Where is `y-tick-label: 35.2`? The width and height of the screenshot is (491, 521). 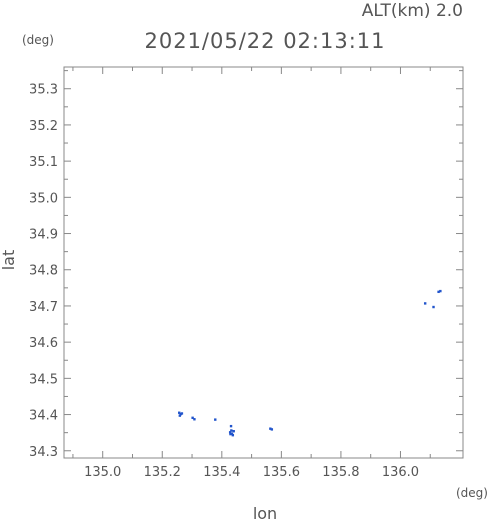
y-tick-label: 35.2 is located at coordinates (43, 126).